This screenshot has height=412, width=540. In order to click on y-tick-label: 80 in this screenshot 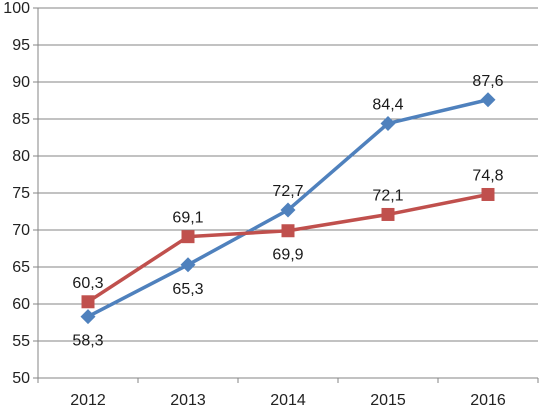, I will do `click(21, 156)`.